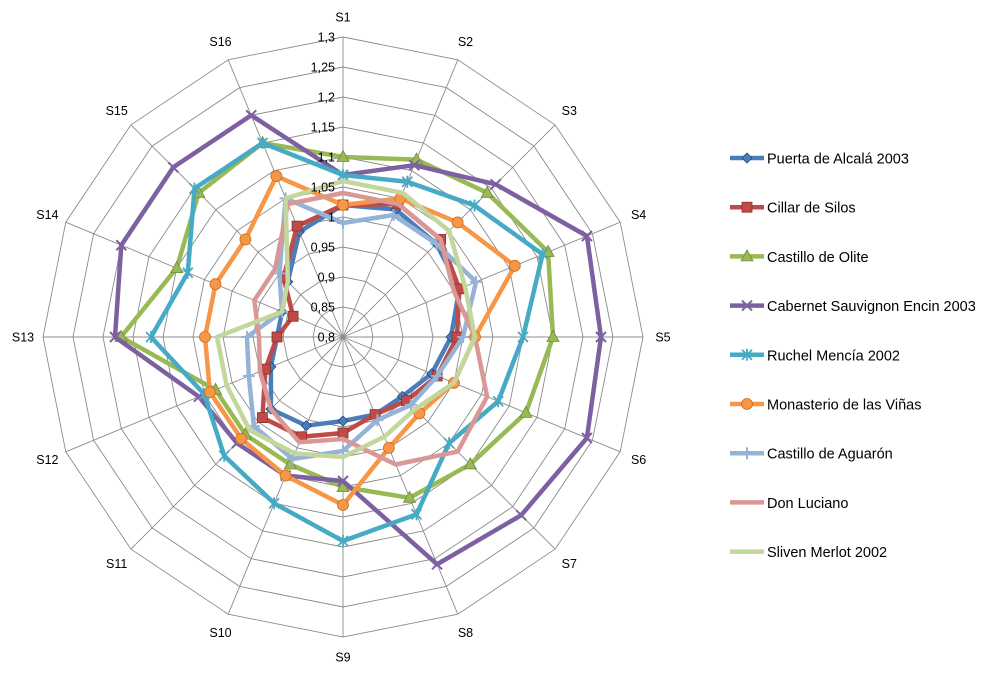 The height and width of the screenshot is (681, 1000). What do you see at coordinates (117, 111) in the screenshot?
I see `axis-label-s15: S15` at bounding box center [117, 111].